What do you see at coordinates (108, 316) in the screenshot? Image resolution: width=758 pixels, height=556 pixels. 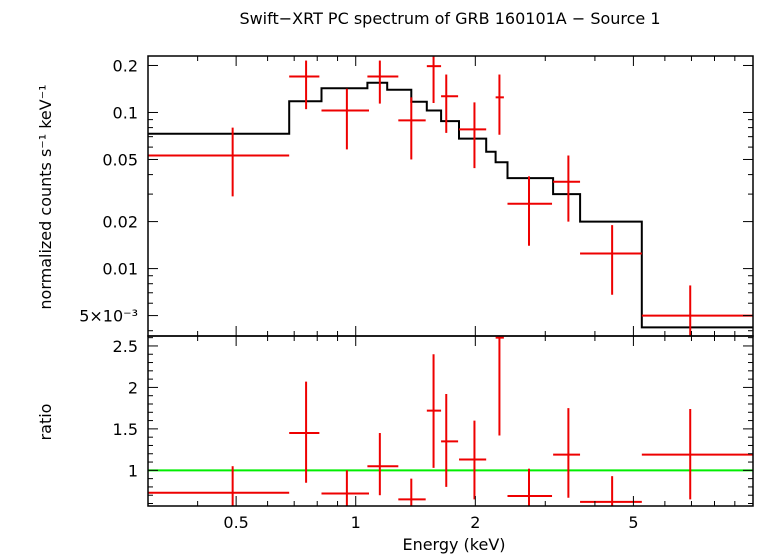 I see `y-tick-label: 5×10⁻³` at bounding box center [108, 316].